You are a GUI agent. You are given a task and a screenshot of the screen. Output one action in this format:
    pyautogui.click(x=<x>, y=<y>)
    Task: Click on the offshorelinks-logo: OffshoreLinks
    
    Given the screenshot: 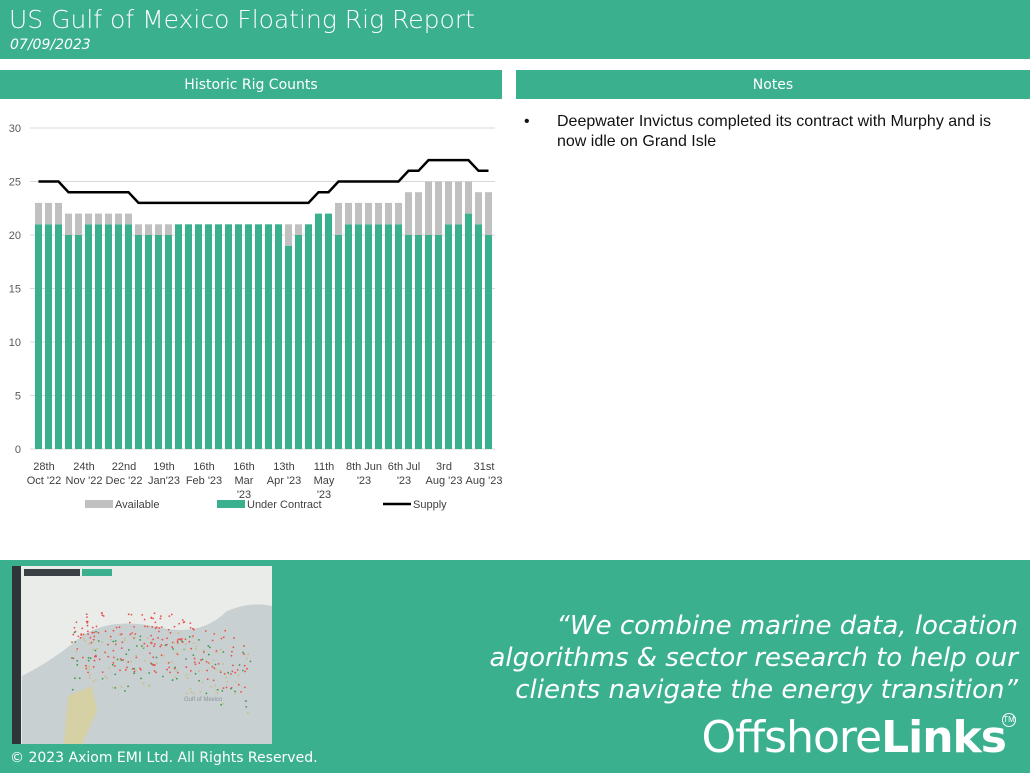 What is the action you would take?
    pyautogui.click(x=854, y=737)
    